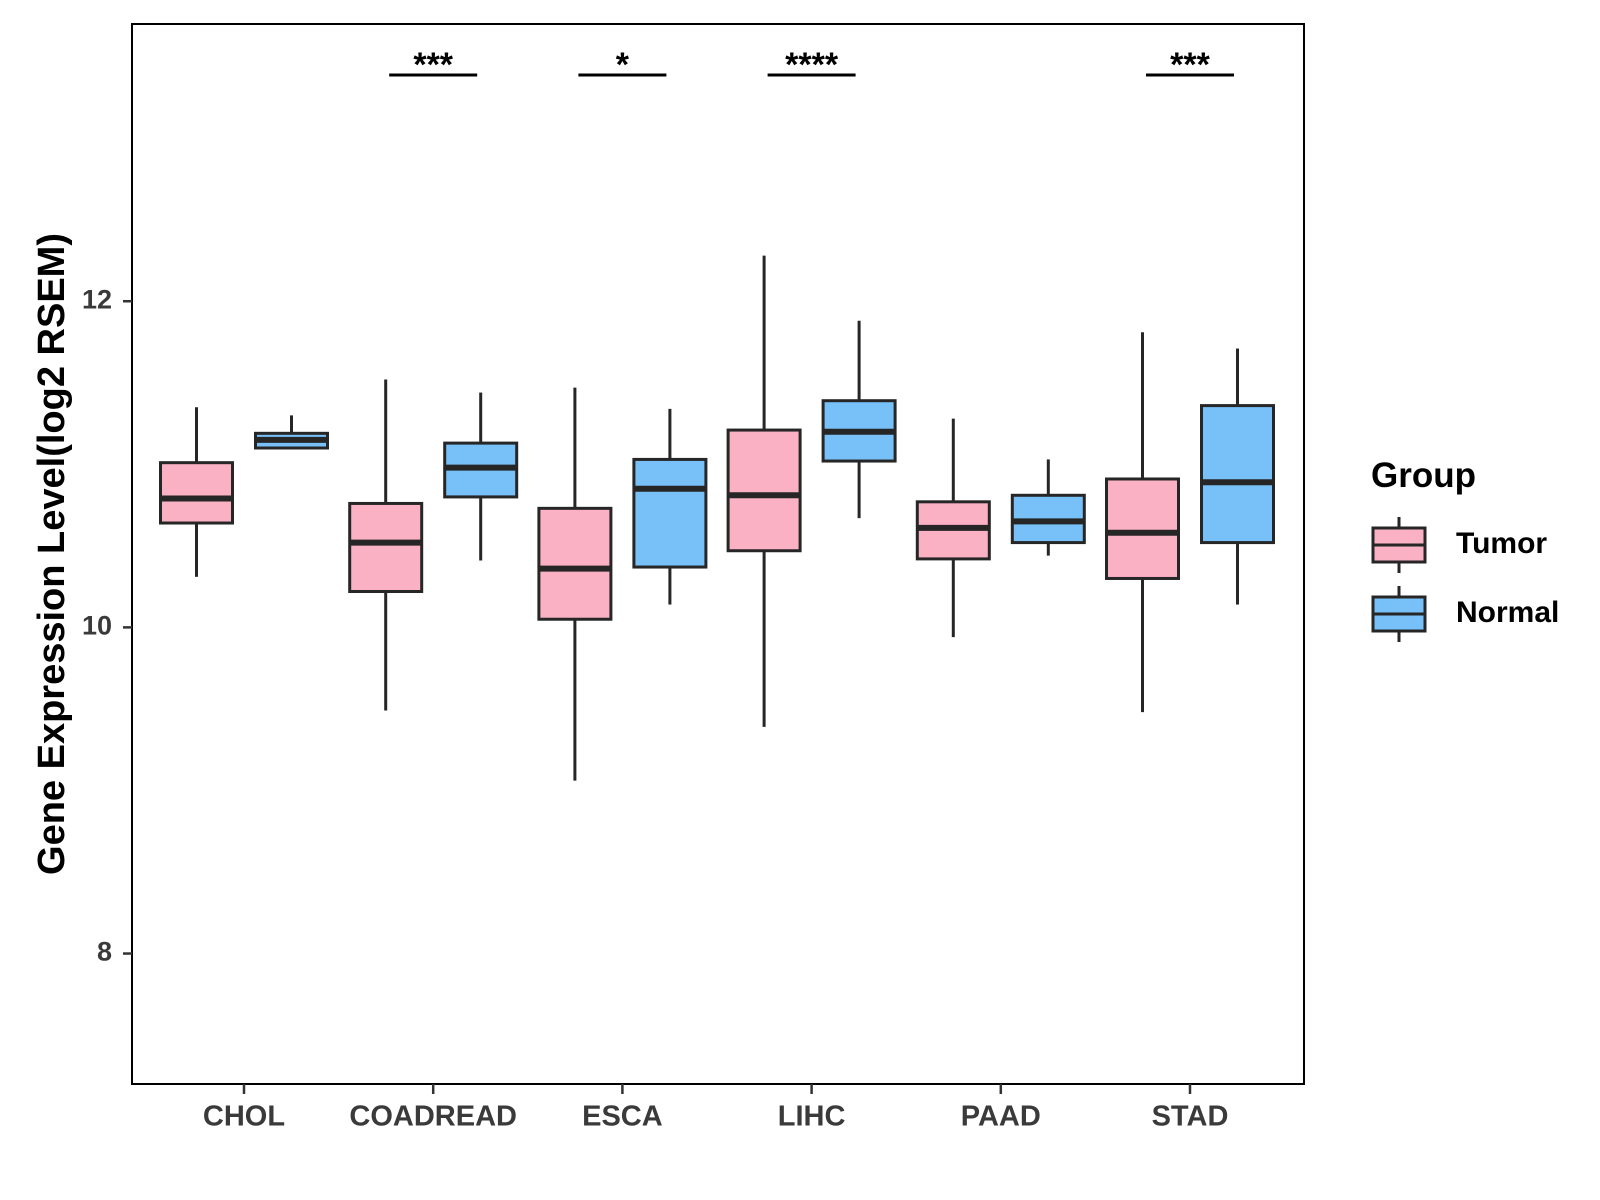 Image resolution: width=1600 pixels, height=1200 pixels. Describe the element at coordinates (1048, 507) in the screenshot. I see `box-normal-paad` at that location.